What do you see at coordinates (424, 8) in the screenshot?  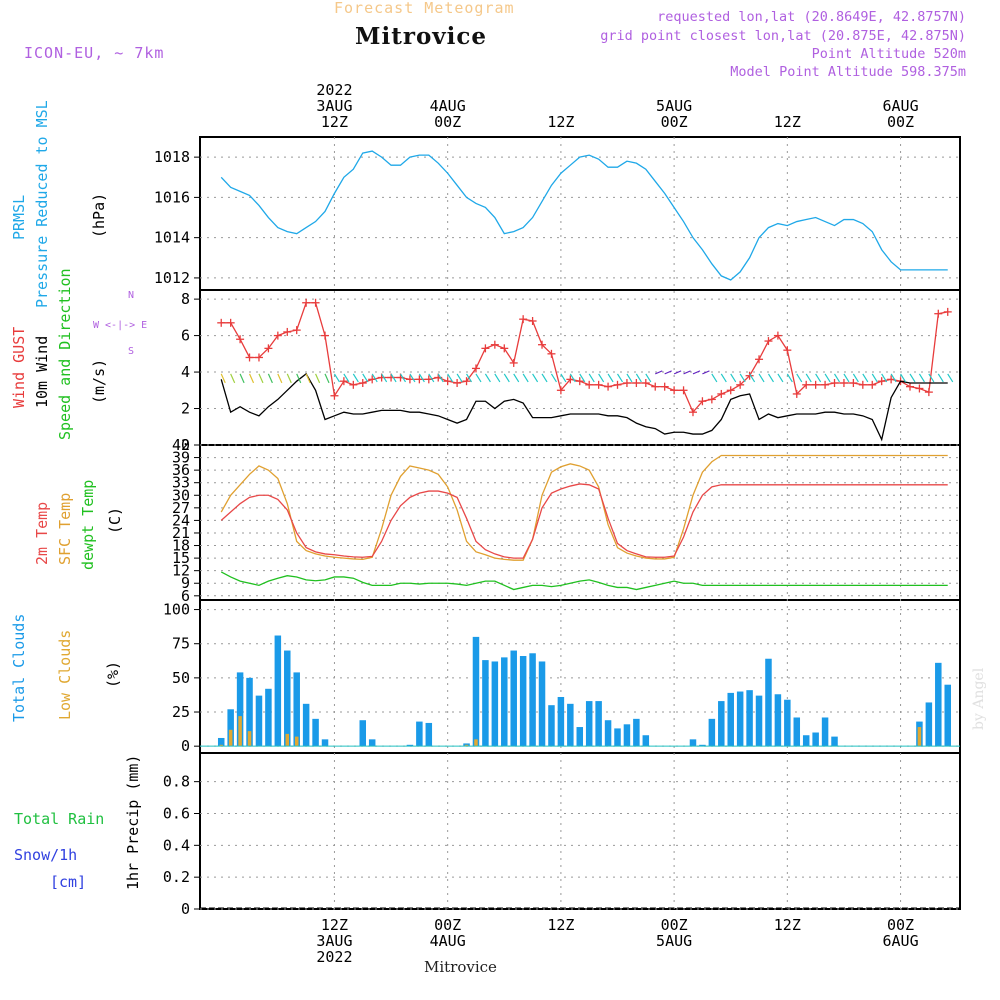 I see `meteogram-subtitle: Forecast Meteogram` at bounding box center [424, 8].